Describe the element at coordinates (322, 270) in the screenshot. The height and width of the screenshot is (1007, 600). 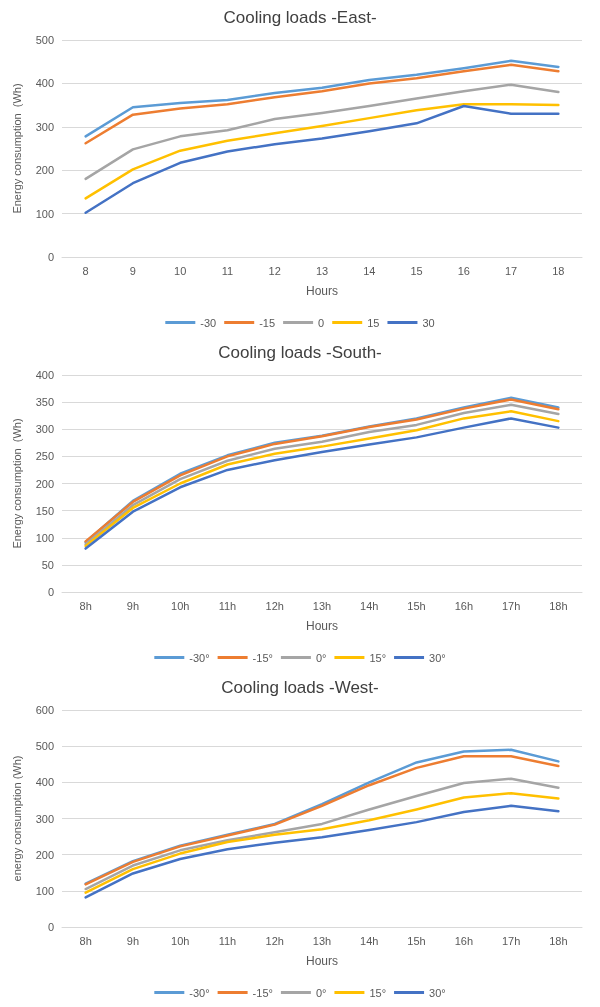
I see `x-tick-label: 13` at that location.